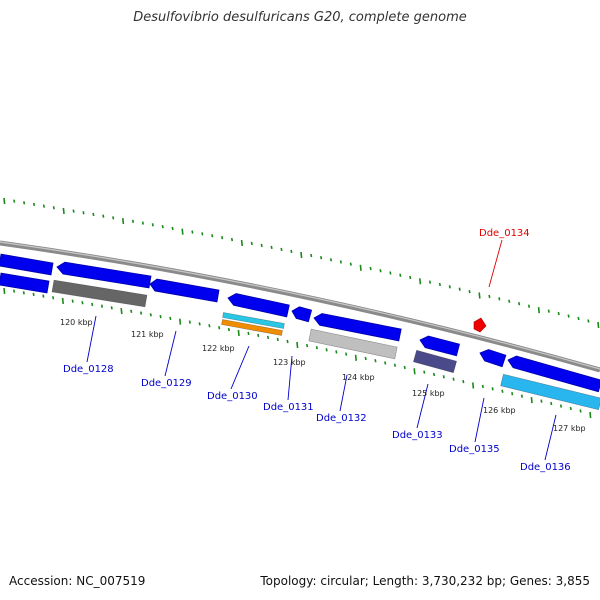  What do you see at coordinates (341, 418) in the screenshot?
I see `gene-label: Dde_0132` at bounding box center [341, 418].